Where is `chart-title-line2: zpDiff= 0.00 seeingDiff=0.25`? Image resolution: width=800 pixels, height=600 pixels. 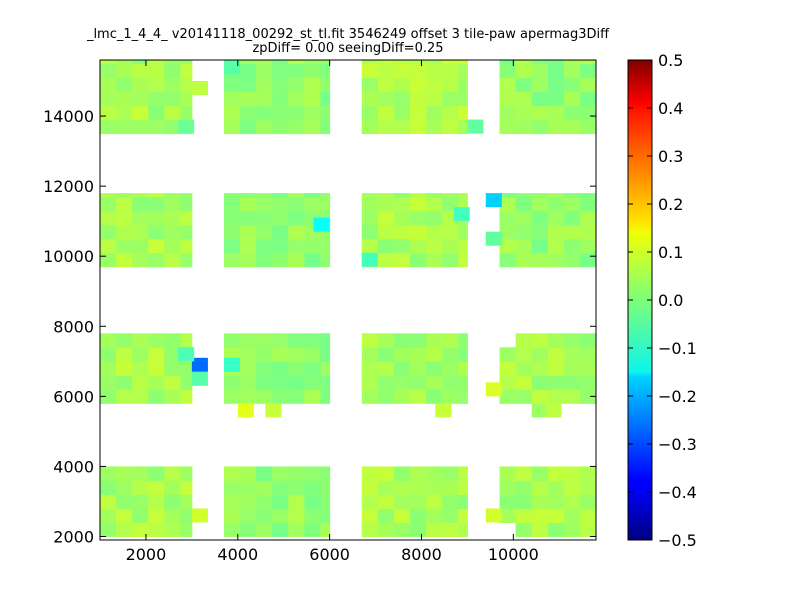
chart-title-line2: zpDiff= 0.00 seeingDiff=0.25 is located at coordinates (347, 48).